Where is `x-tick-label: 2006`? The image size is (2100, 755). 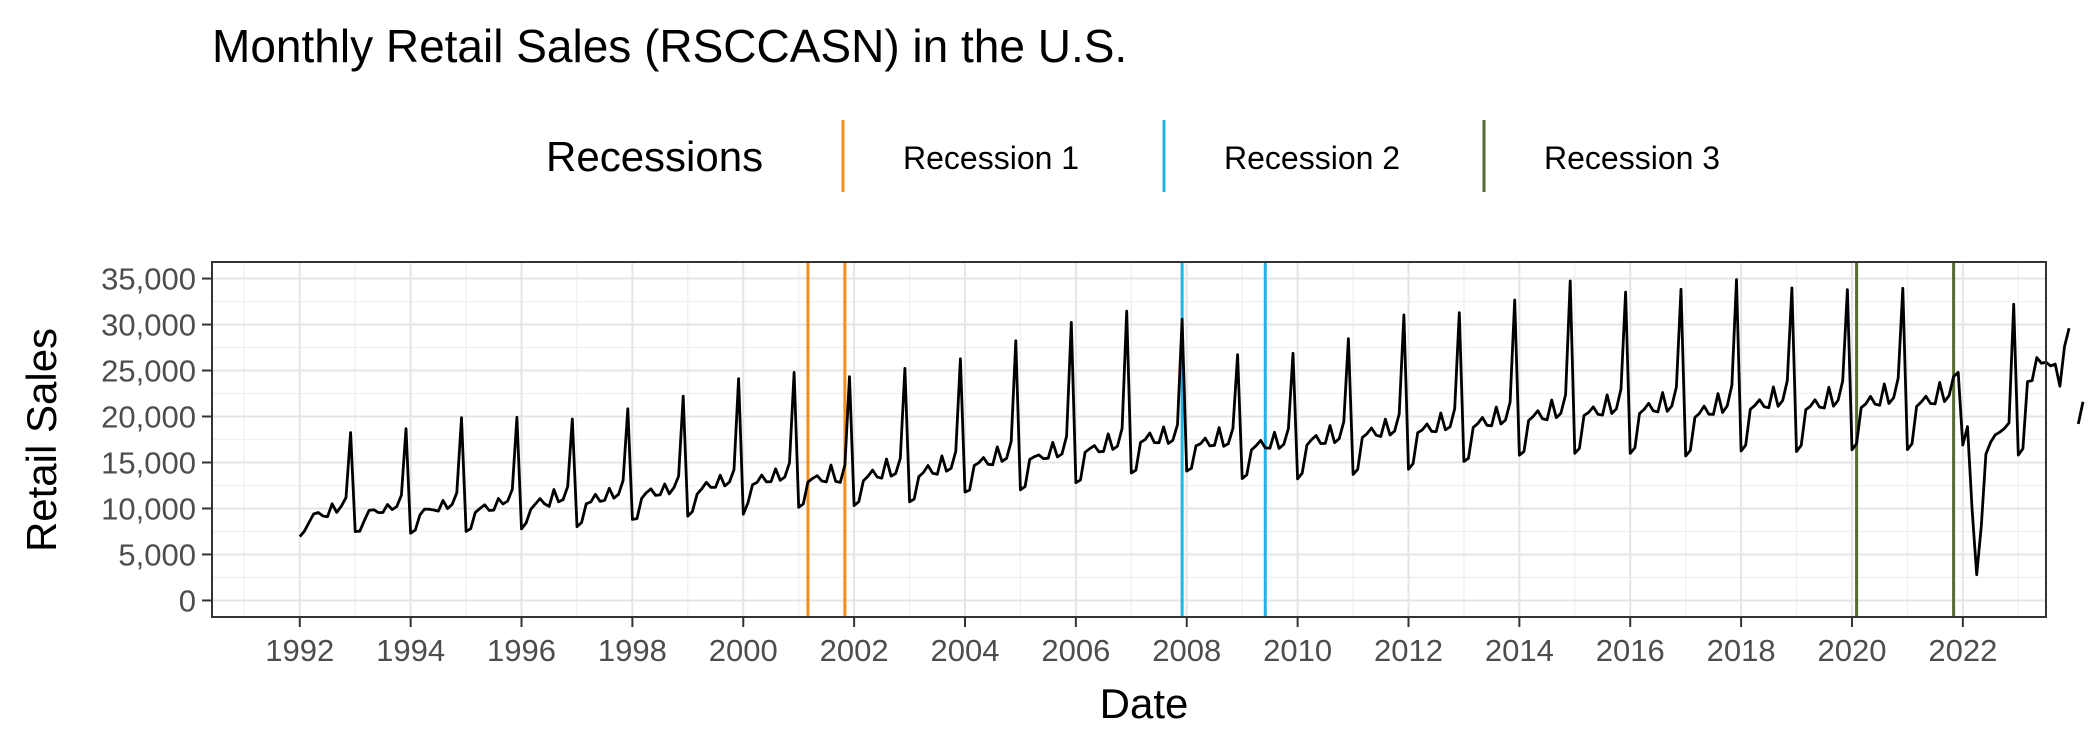 x-tick-label: 2006 is located at coordinates (1075, 650).